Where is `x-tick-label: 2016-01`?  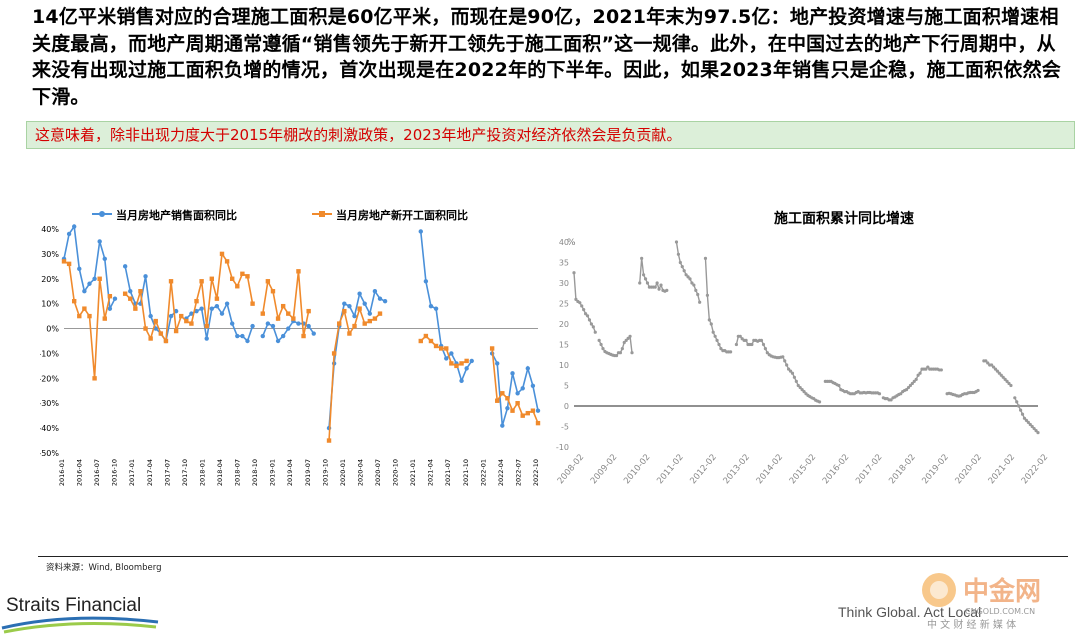 x-tick-label: 2016-01 is located at coordinates (62, 472).